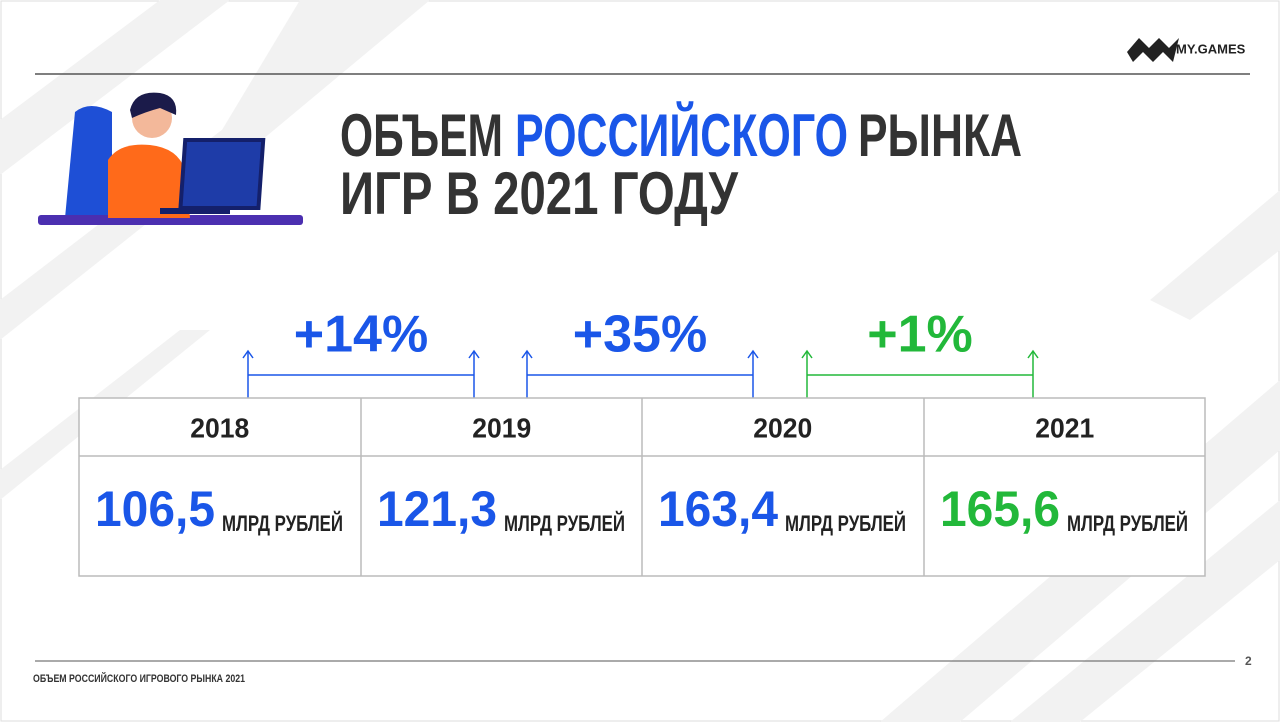 This screenshot has width=1280, height=722. What do you see at coordinates (437, 509) in the screenshot?
I see `value: 121,3` at bounding box center [437, 509].